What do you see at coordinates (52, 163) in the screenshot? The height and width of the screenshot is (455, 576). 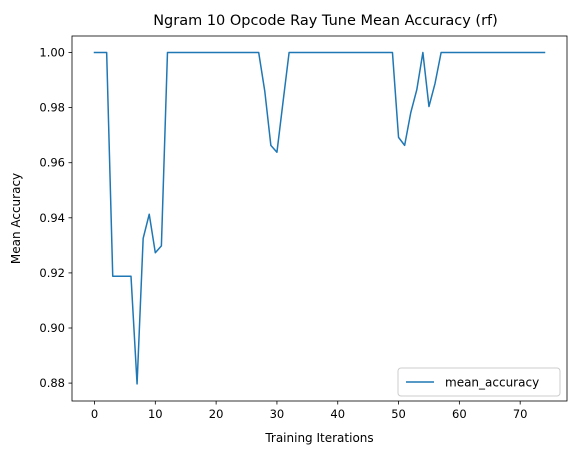 I see `y-tick-label: 0.96` at bounding box center [52, 163].